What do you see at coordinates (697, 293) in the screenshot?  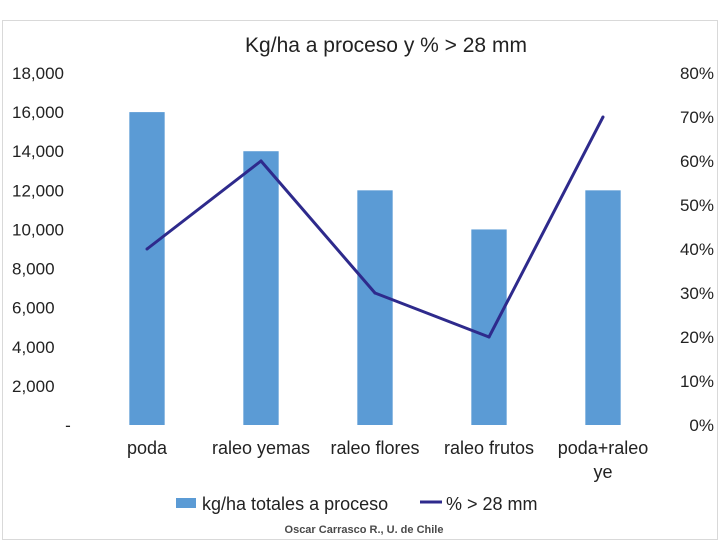 I see `right-tick-label: 30%` at bounding box center [697, 293].